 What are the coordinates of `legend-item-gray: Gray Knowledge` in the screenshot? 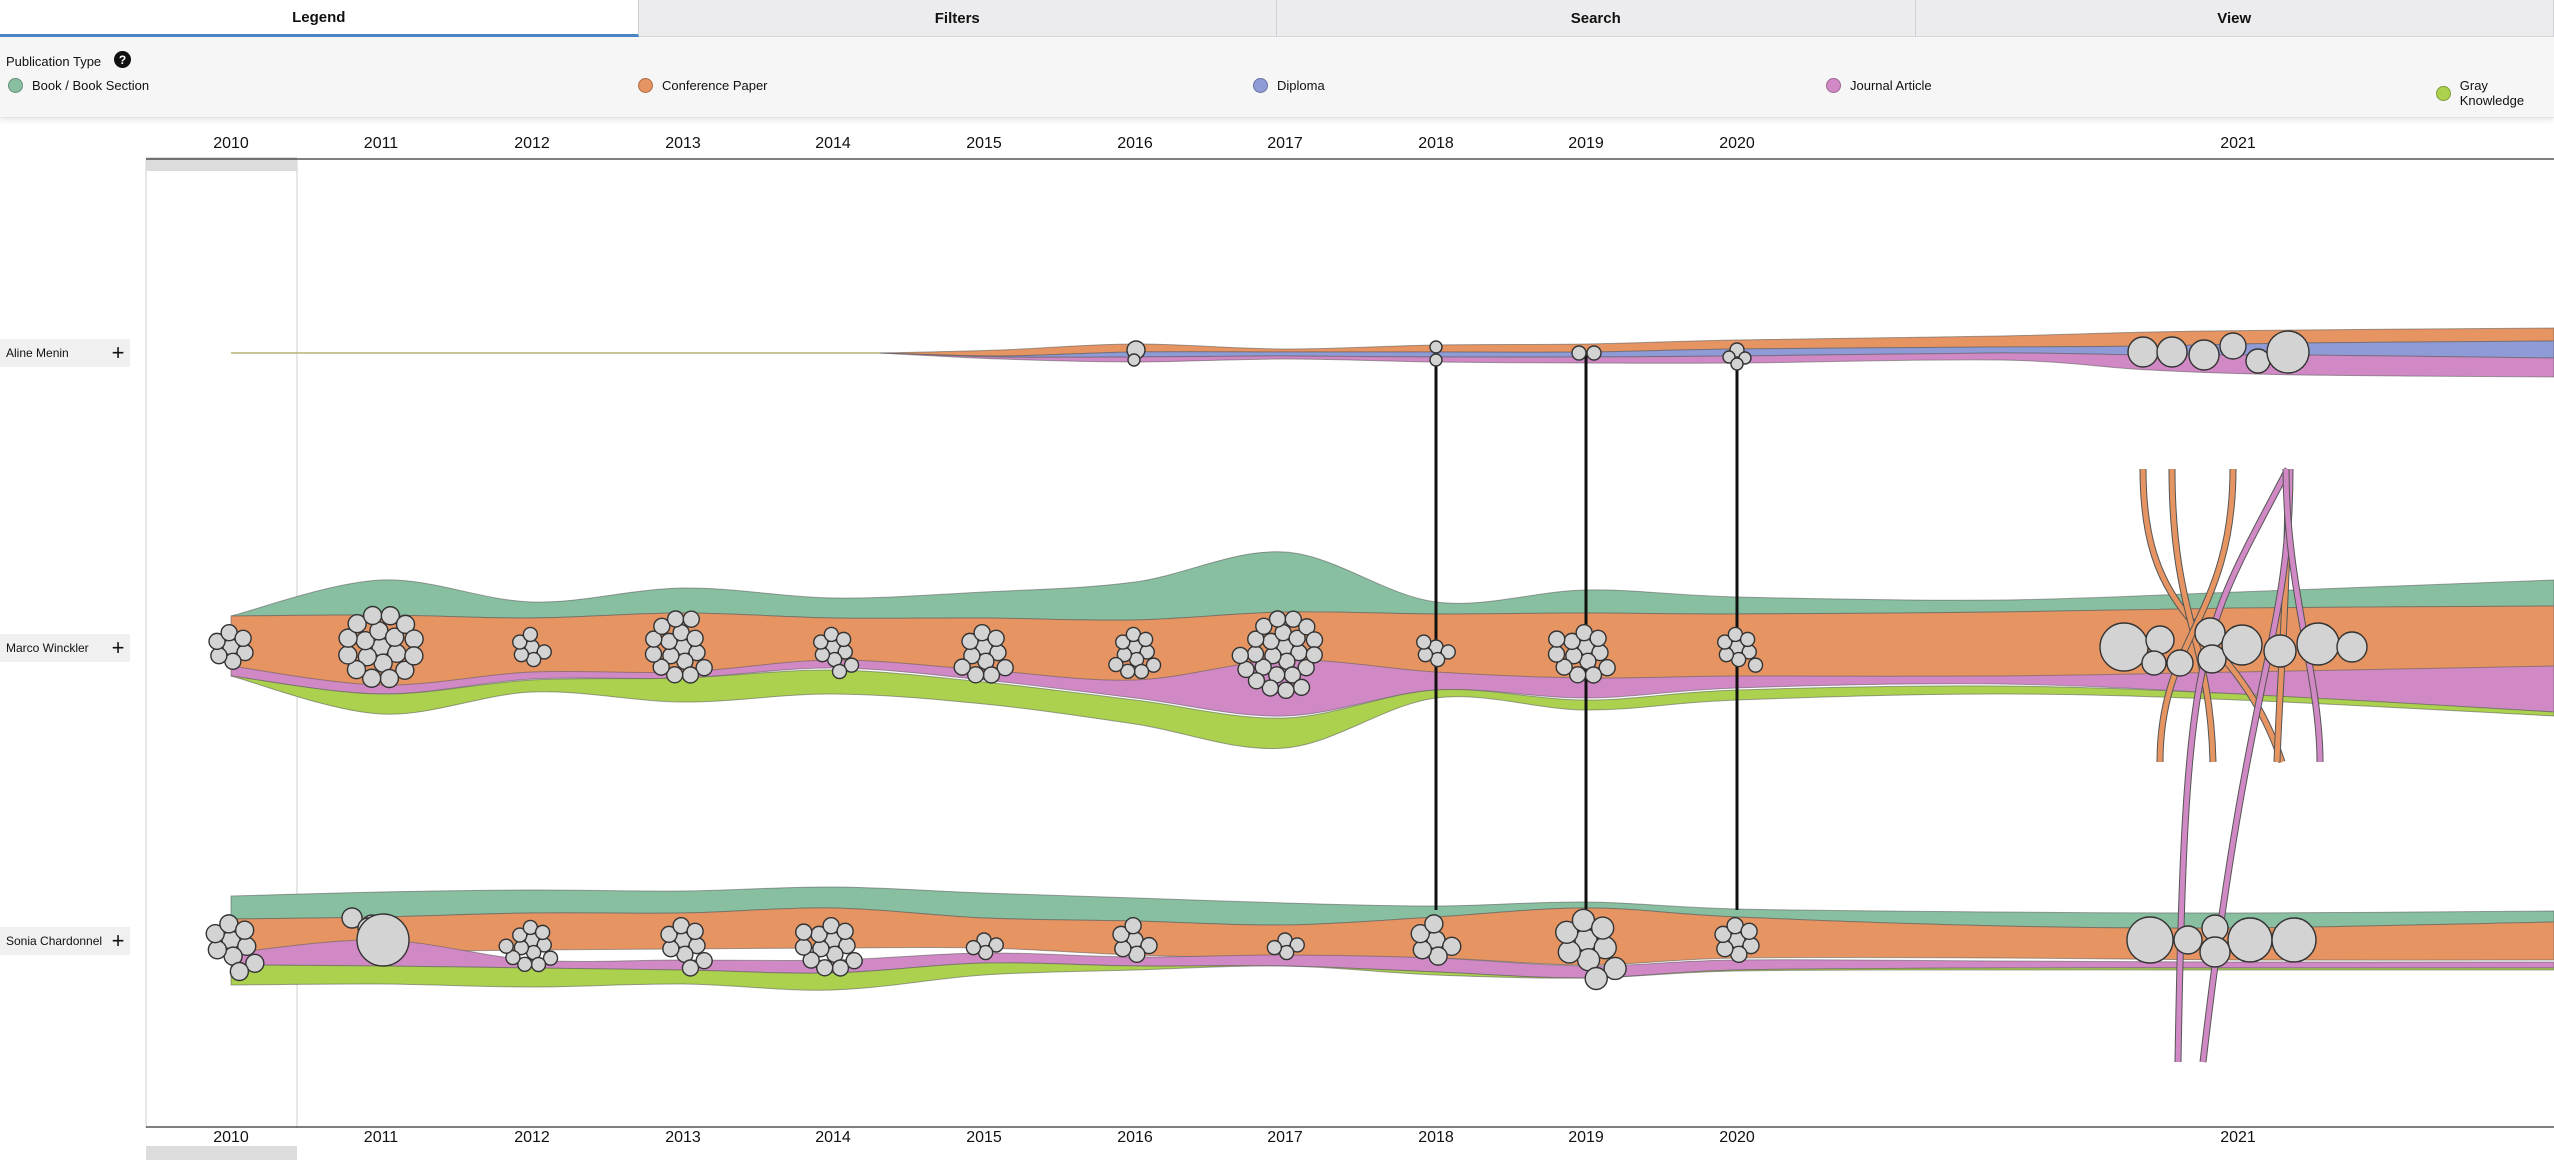 It's located at (2495, 93).